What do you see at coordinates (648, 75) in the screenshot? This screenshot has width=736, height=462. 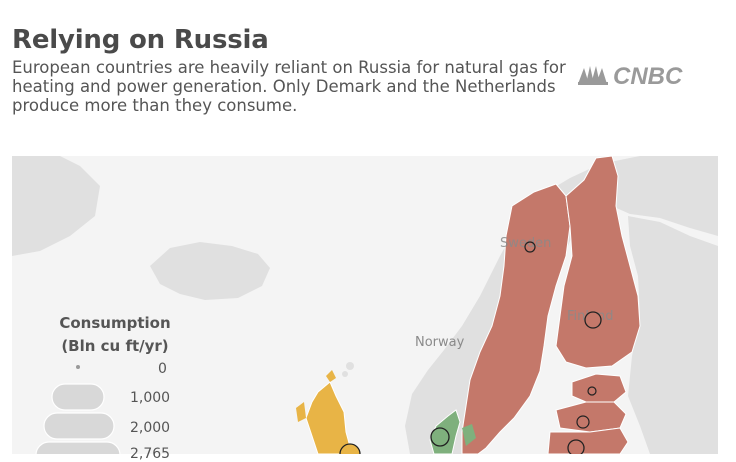 I see `logo-text: CNBC` at bounding box center [648, 75].